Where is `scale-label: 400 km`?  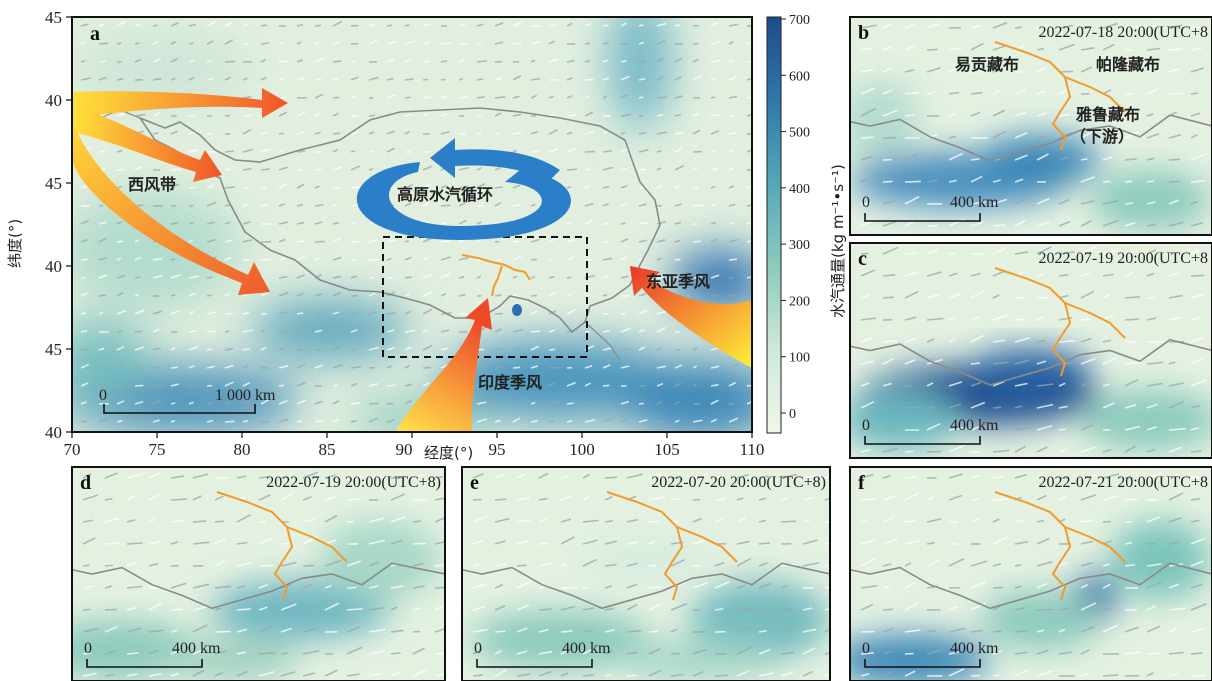 scale-label: 400 km is located at coordinates (974, 425).